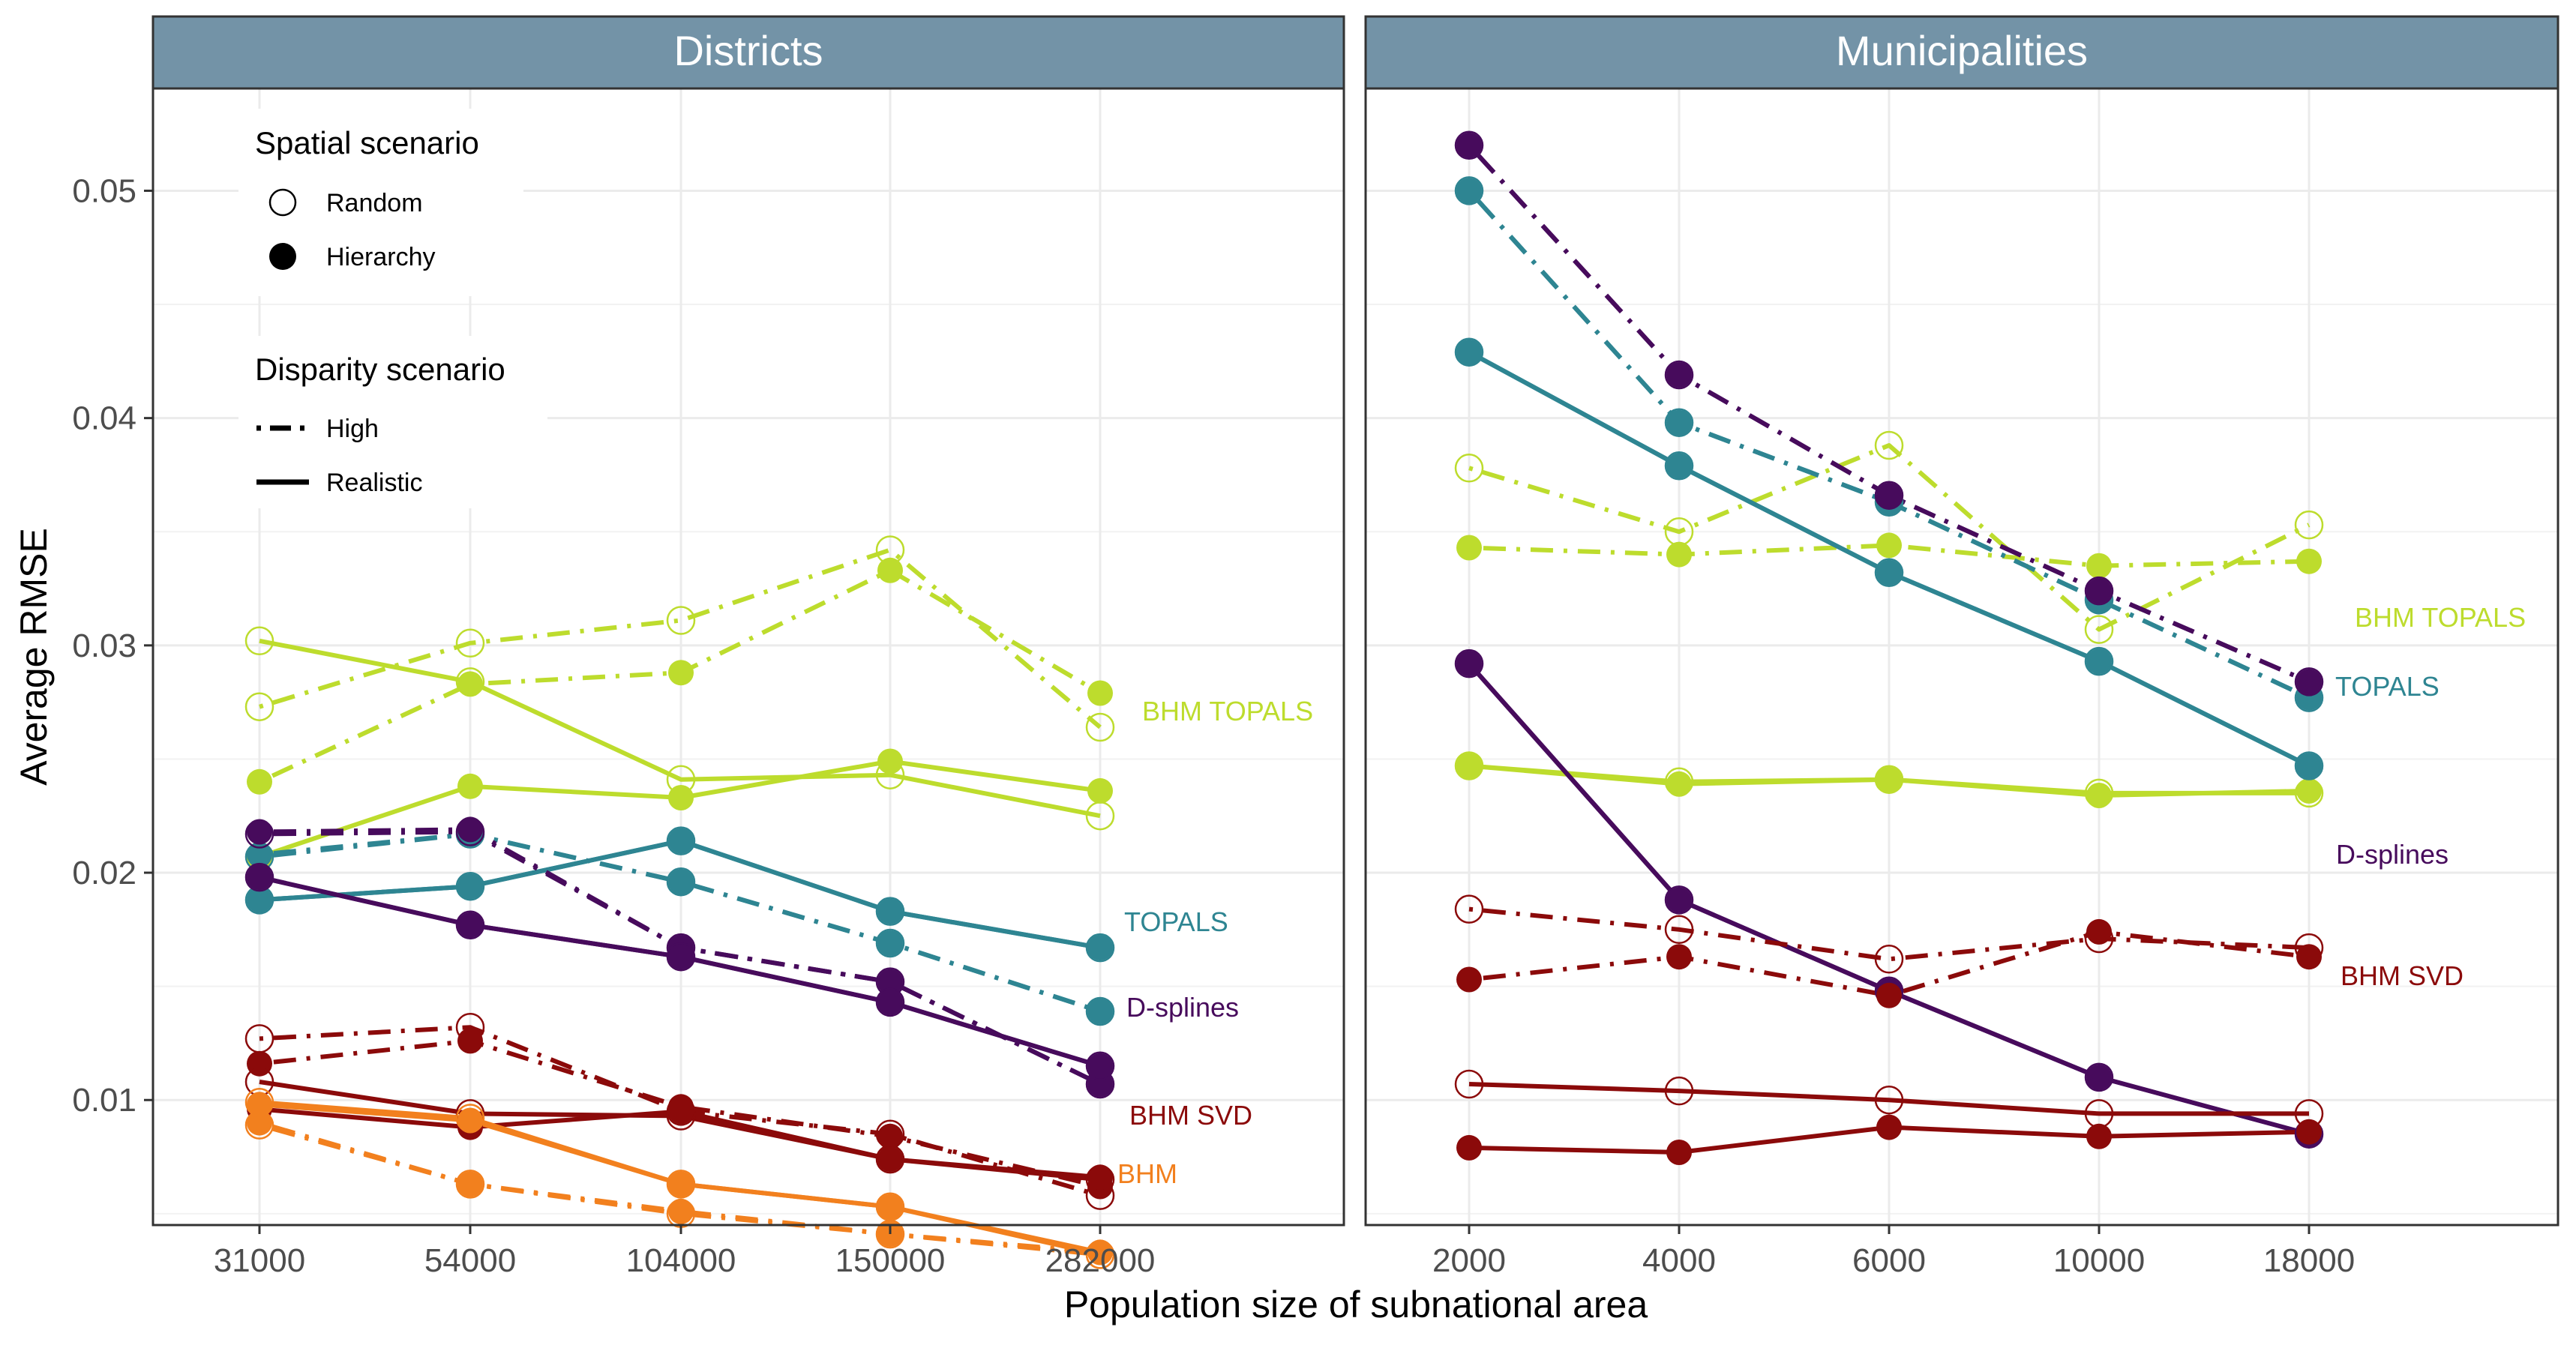 The width and height of the screenshot is (2576, 1345). I want to click on series-labels: BHM TOPALS TOPALS D-splines BHM SVD BHM, so click(1215, 942).